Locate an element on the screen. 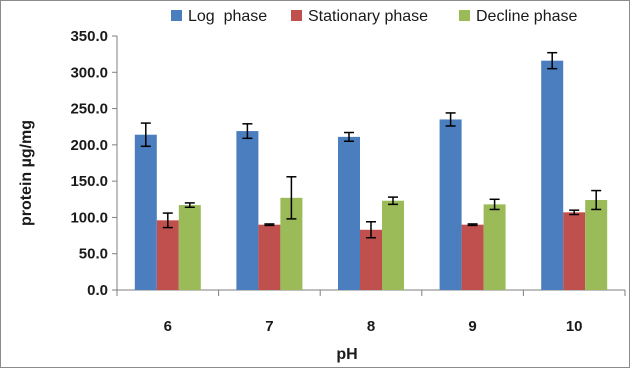 This screenshot has width=630, height=368. y-tick-label: 100.0 is located at coordinates (89, 217).